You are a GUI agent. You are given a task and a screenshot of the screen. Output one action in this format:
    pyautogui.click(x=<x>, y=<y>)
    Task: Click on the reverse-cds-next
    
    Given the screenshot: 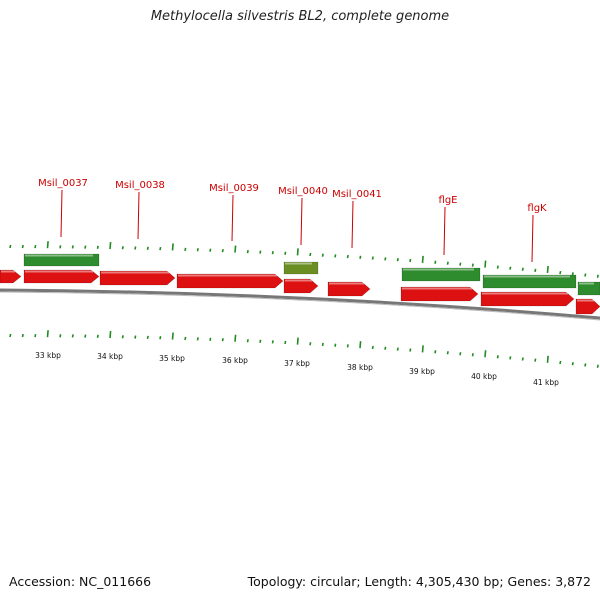 What is the action you would take?
    pyautogui.click(x=588, y=288)
    